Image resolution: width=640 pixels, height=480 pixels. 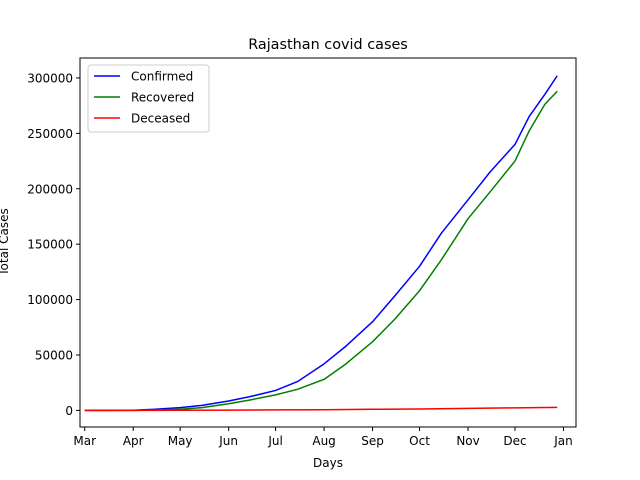 I want to click on y-axis: 0 50000 100000 150000 200000 250000 300000, so click(x=53, y=244).